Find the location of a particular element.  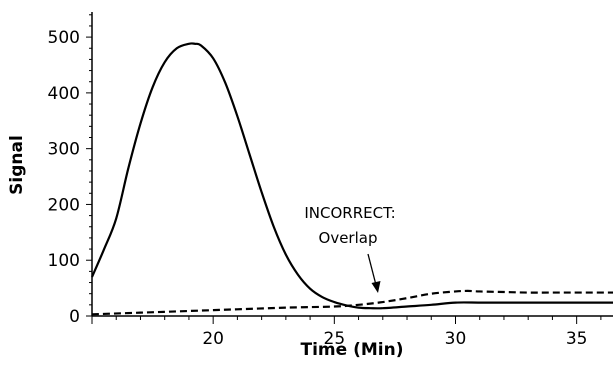

annotation-line-1: INCORRECT: is located at coordinates (349, 213).